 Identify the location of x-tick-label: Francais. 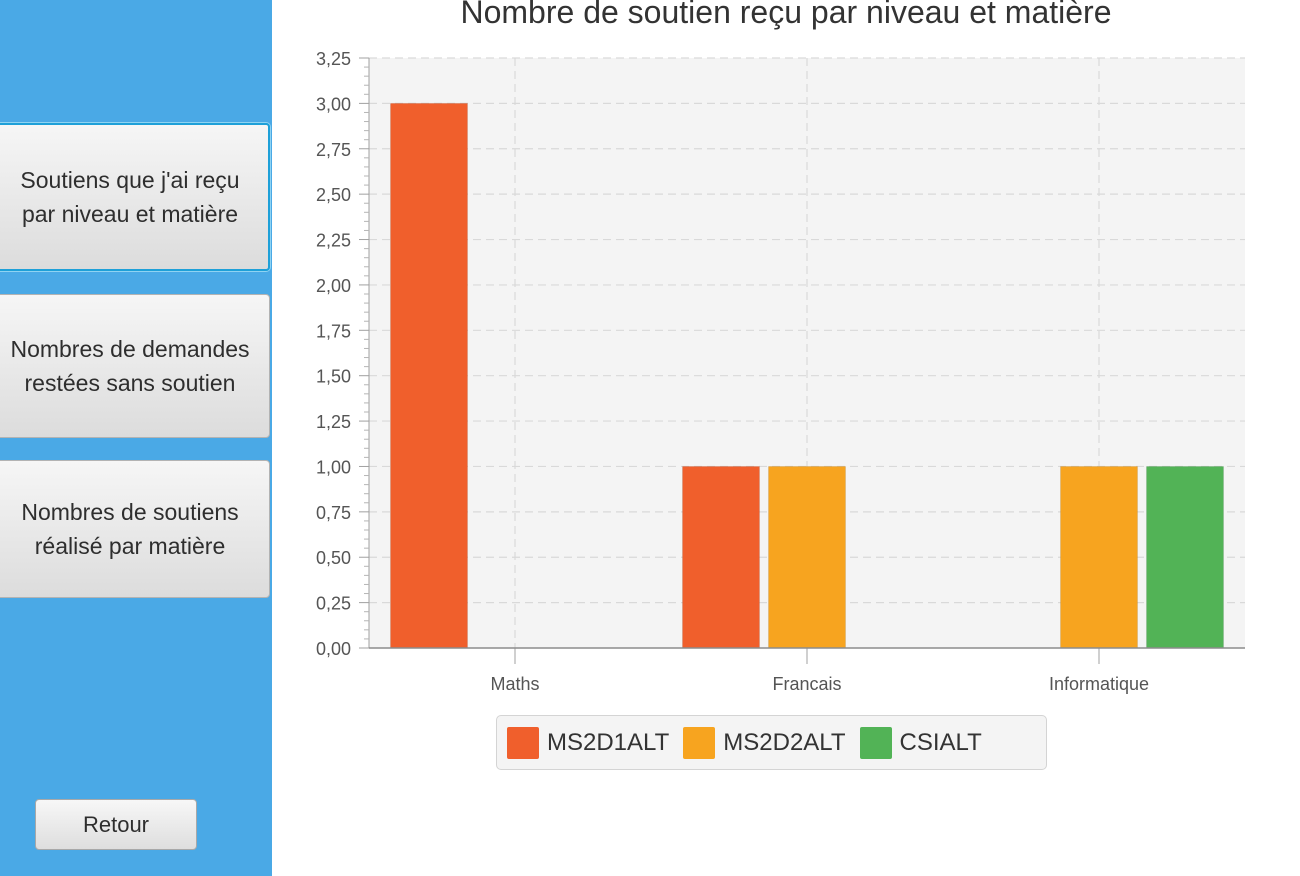
(806, 684).